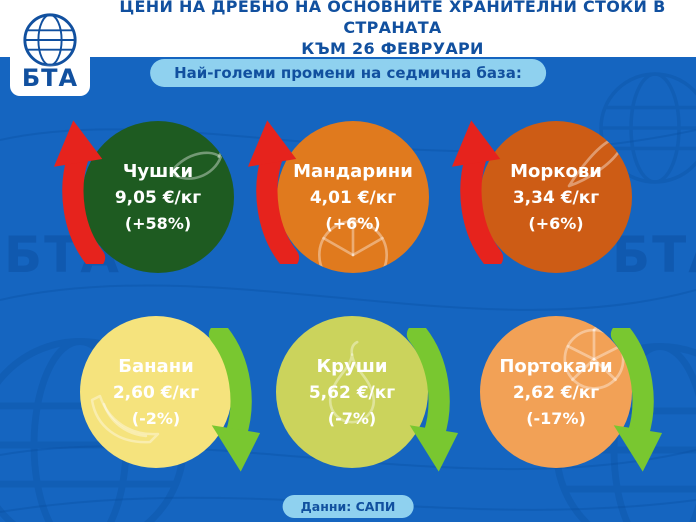 This screenshot has width=696, height=522. Describe the element at coordinates (50, 40) in the screenshot. I see `globe-icon` at that location.